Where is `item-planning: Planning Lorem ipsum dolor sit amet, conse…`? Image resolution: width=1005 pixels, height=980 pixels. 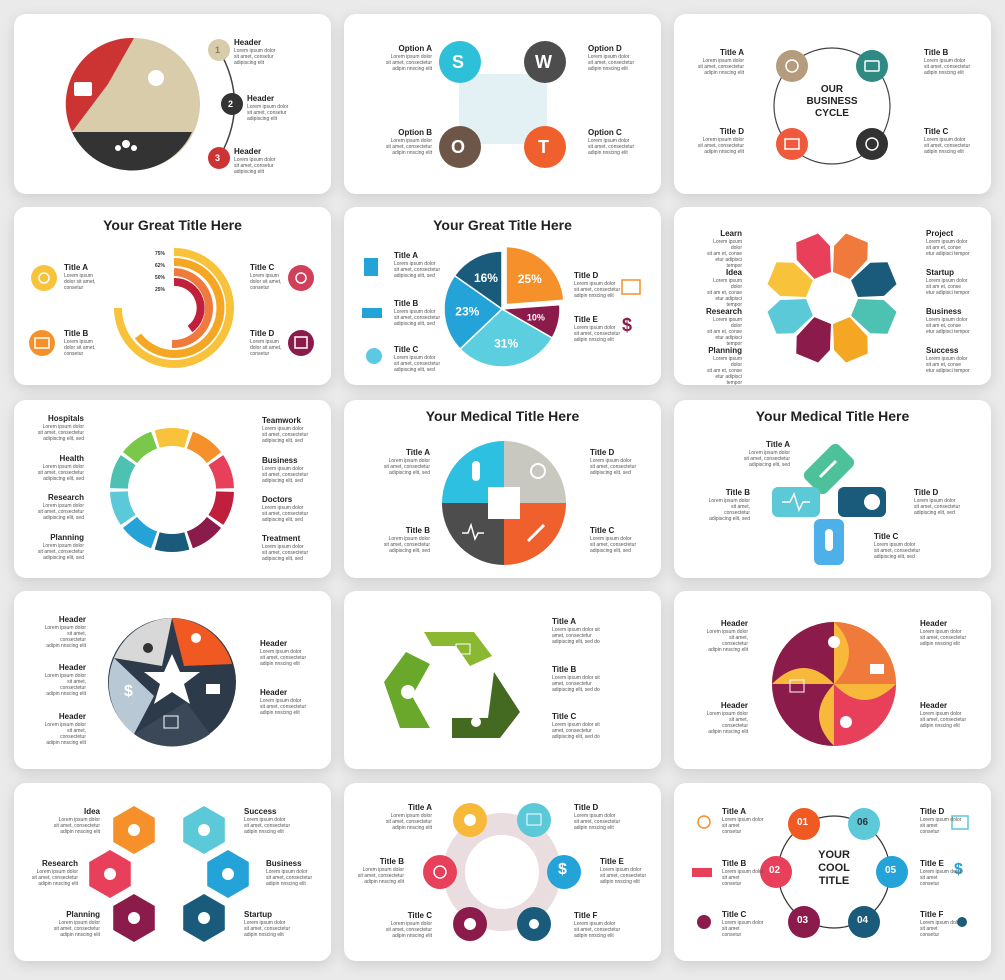 item-planning: Planning Lorem ipsum dolor sit amet, conse… is located at coordinates (60, 547).